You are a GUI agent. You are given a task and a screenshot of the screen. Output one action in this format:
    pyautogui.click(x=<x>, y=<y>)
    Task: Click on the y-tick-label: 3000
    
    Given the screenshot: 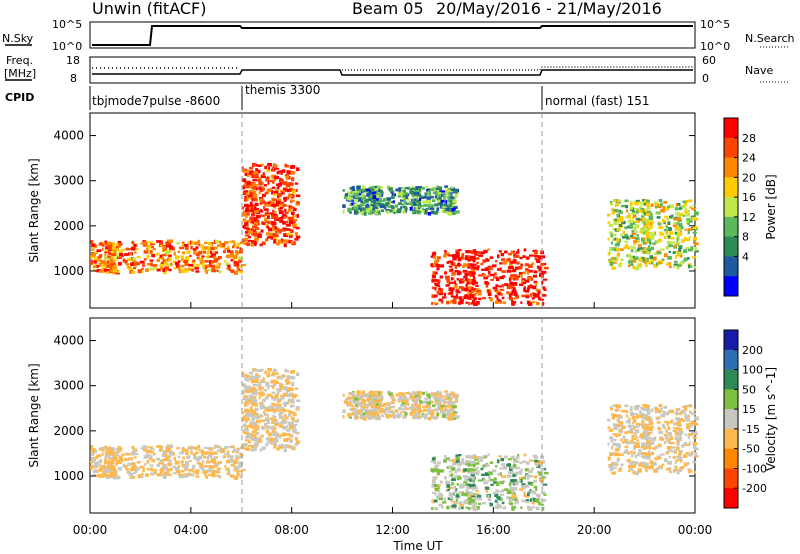 What is the action you would take?
    pyautogui.click(x=68, y=181)
    